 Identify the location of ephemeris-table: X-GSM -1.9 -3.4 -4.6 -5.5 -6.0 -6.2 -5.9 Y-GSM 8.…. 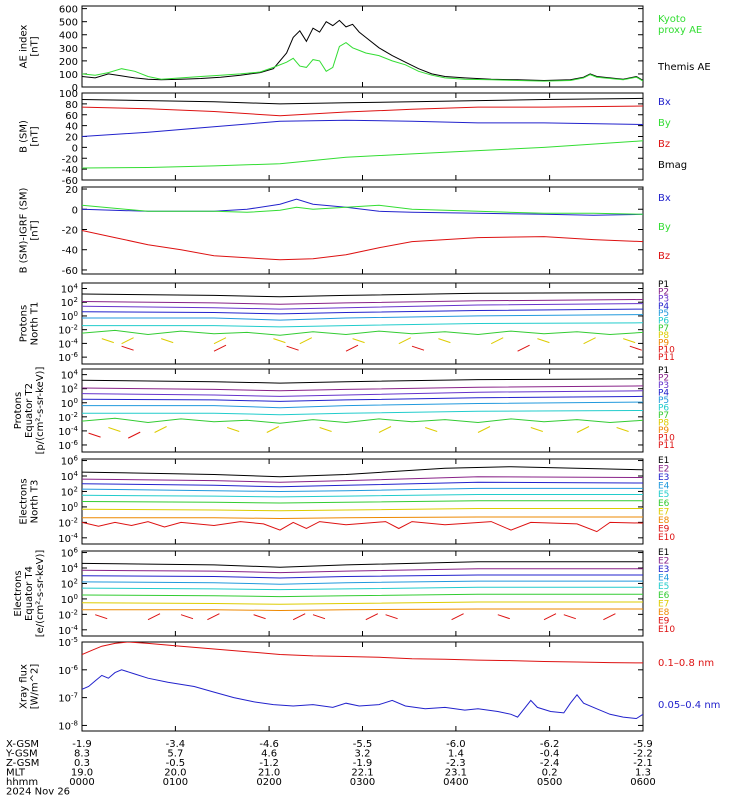
(330, 768).